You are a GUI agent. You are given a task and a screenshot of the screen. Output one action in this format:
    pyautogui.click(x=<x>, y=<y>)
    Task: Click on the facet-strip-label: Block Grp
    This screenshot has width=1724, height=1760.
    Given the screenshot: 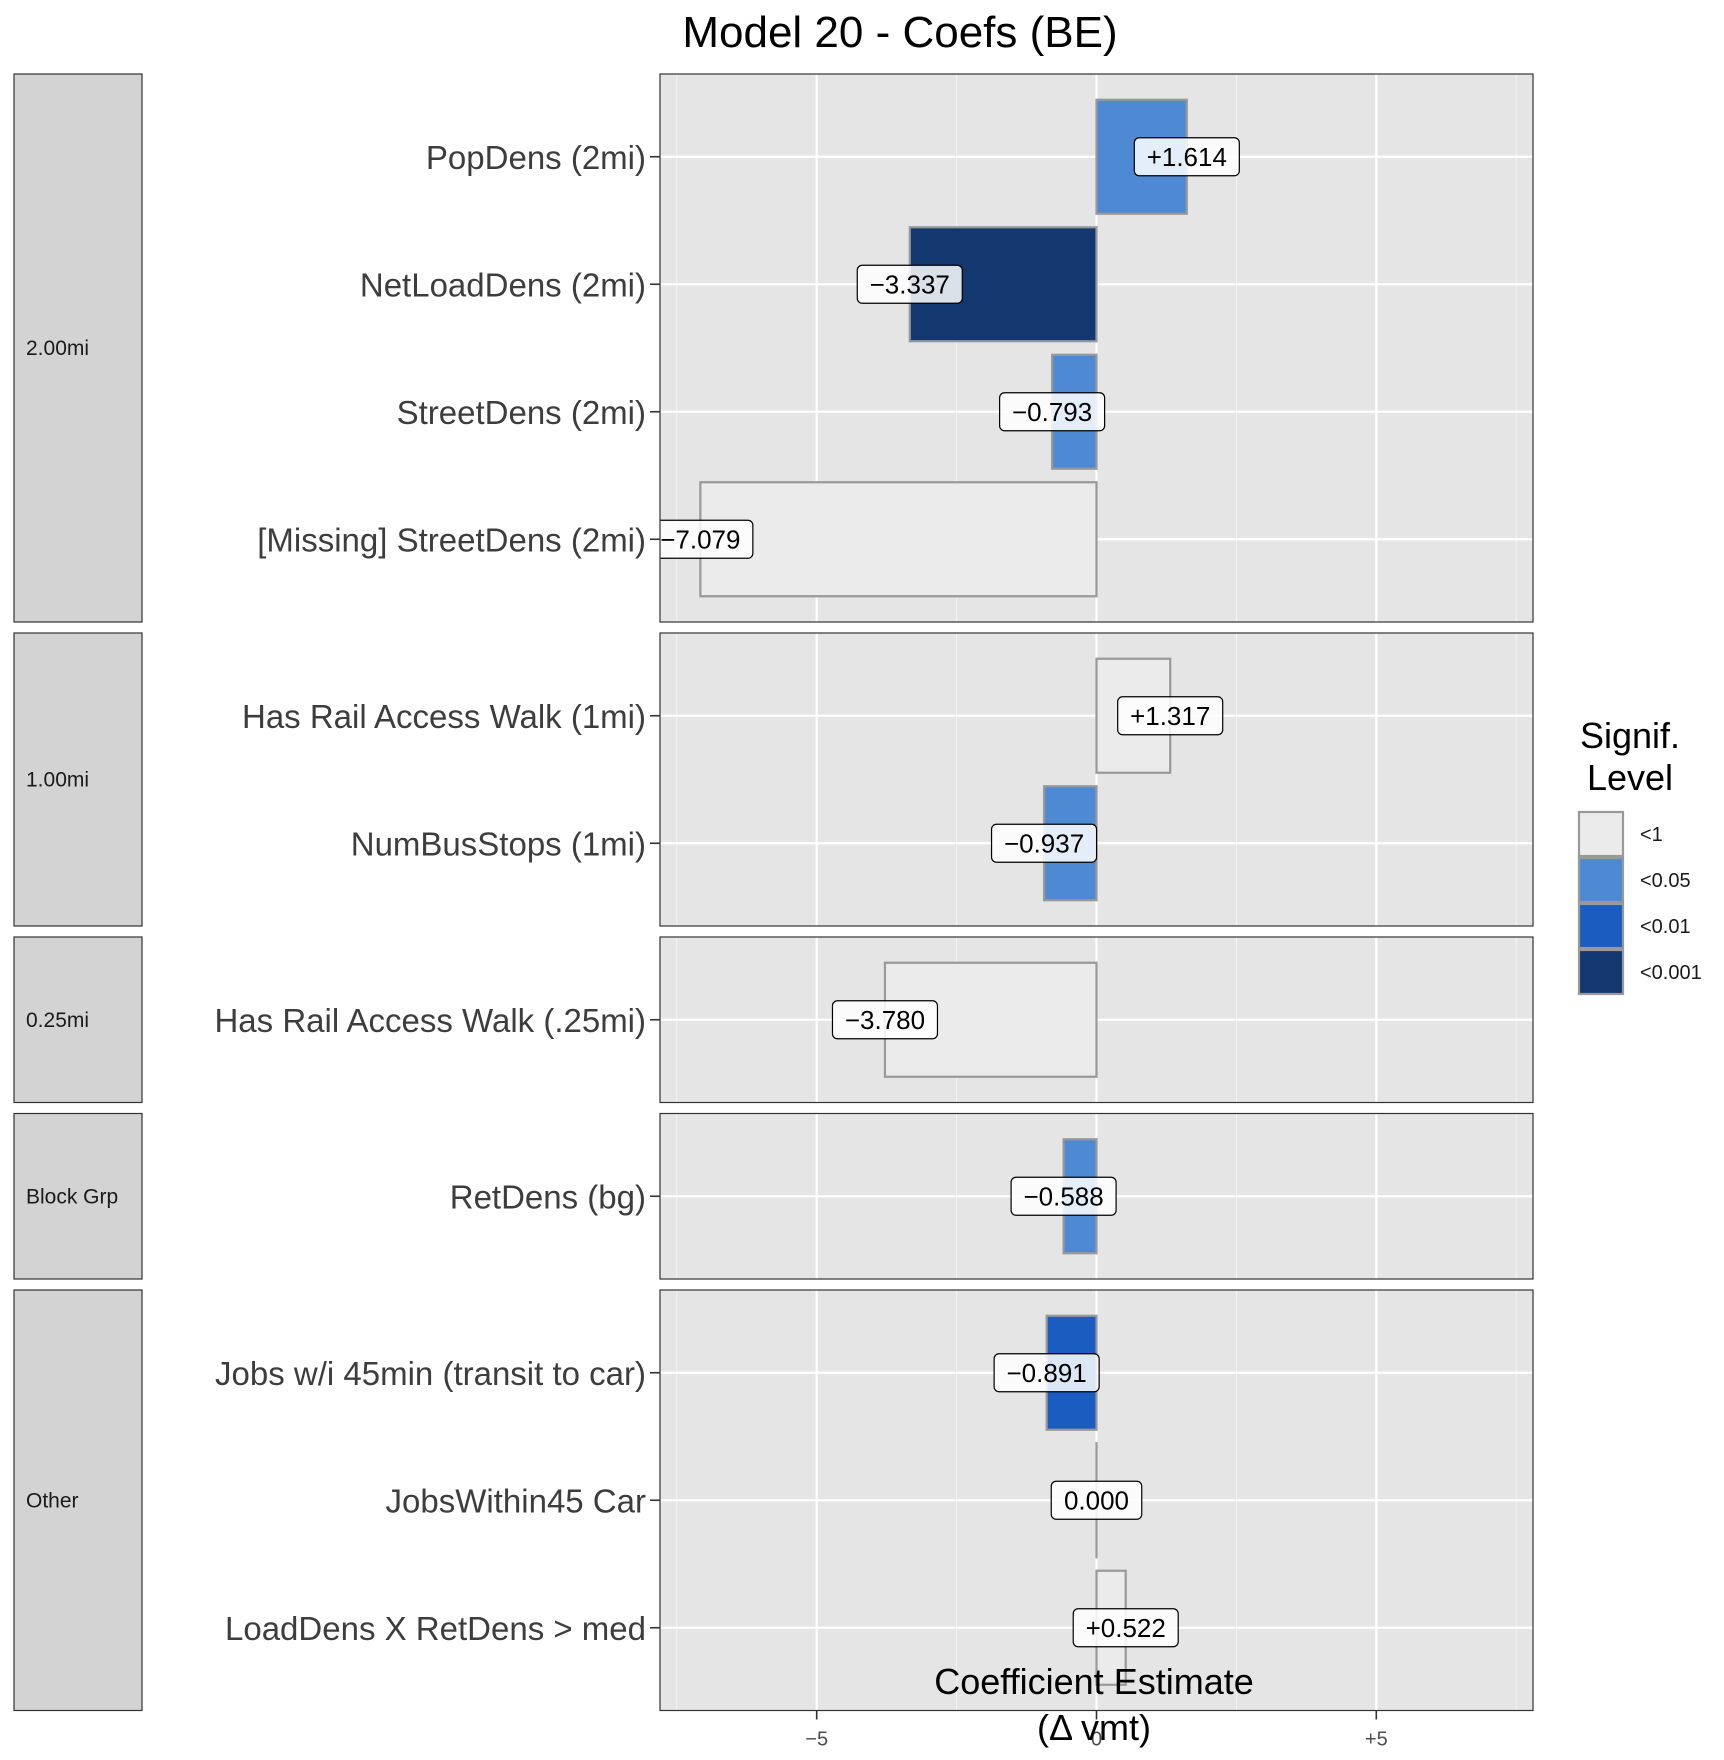 What is the action you would take?
    pyautogui.click(x=72, y=1196)
    